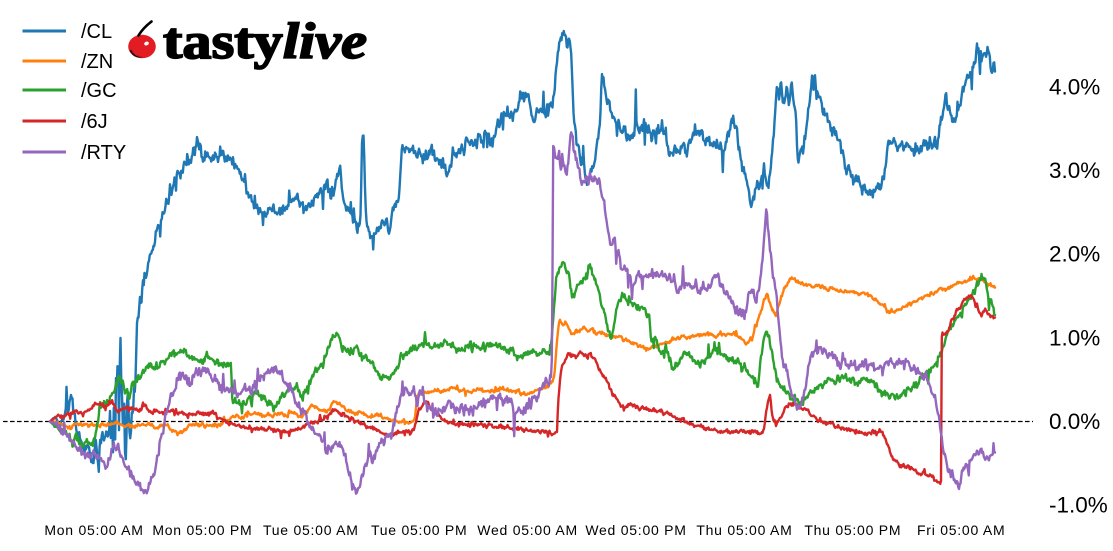 The height and width of the screenshot is (551, 1113). Describe the element at coordinates (1078, 505) in the screenshot. I see `svg-text: -1.0%` at that location.